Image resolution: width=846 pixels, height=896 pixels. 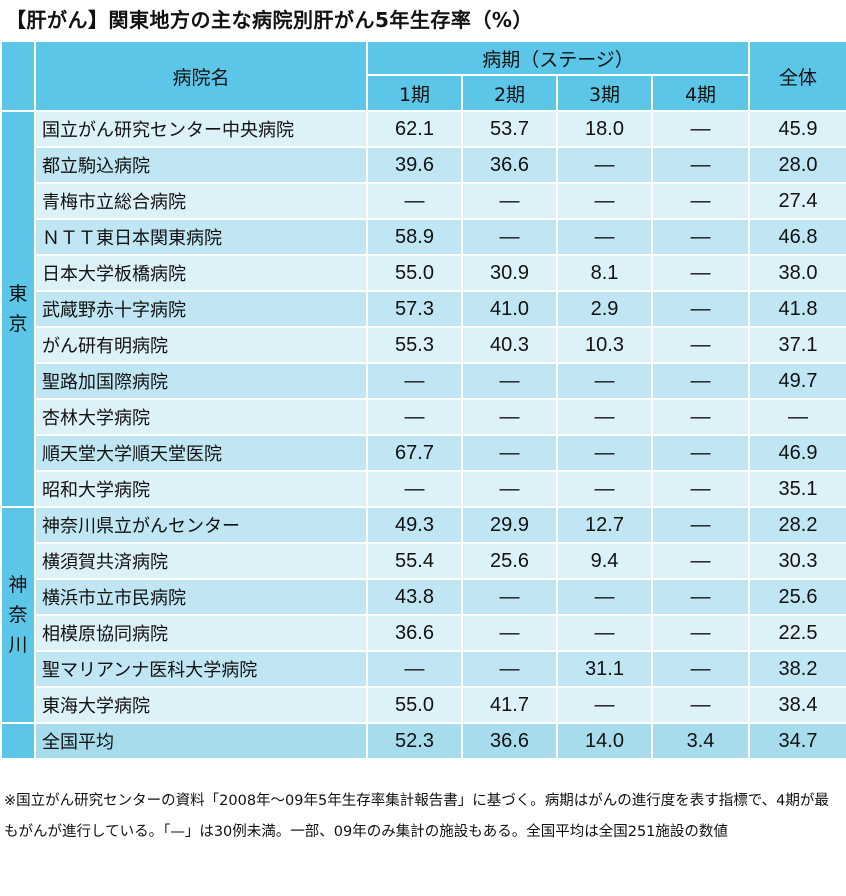 What do you see at coordinates (509, 345) in the screenshot?
I see `stage-2-value: 40.3` at bounding box center [509, 345].